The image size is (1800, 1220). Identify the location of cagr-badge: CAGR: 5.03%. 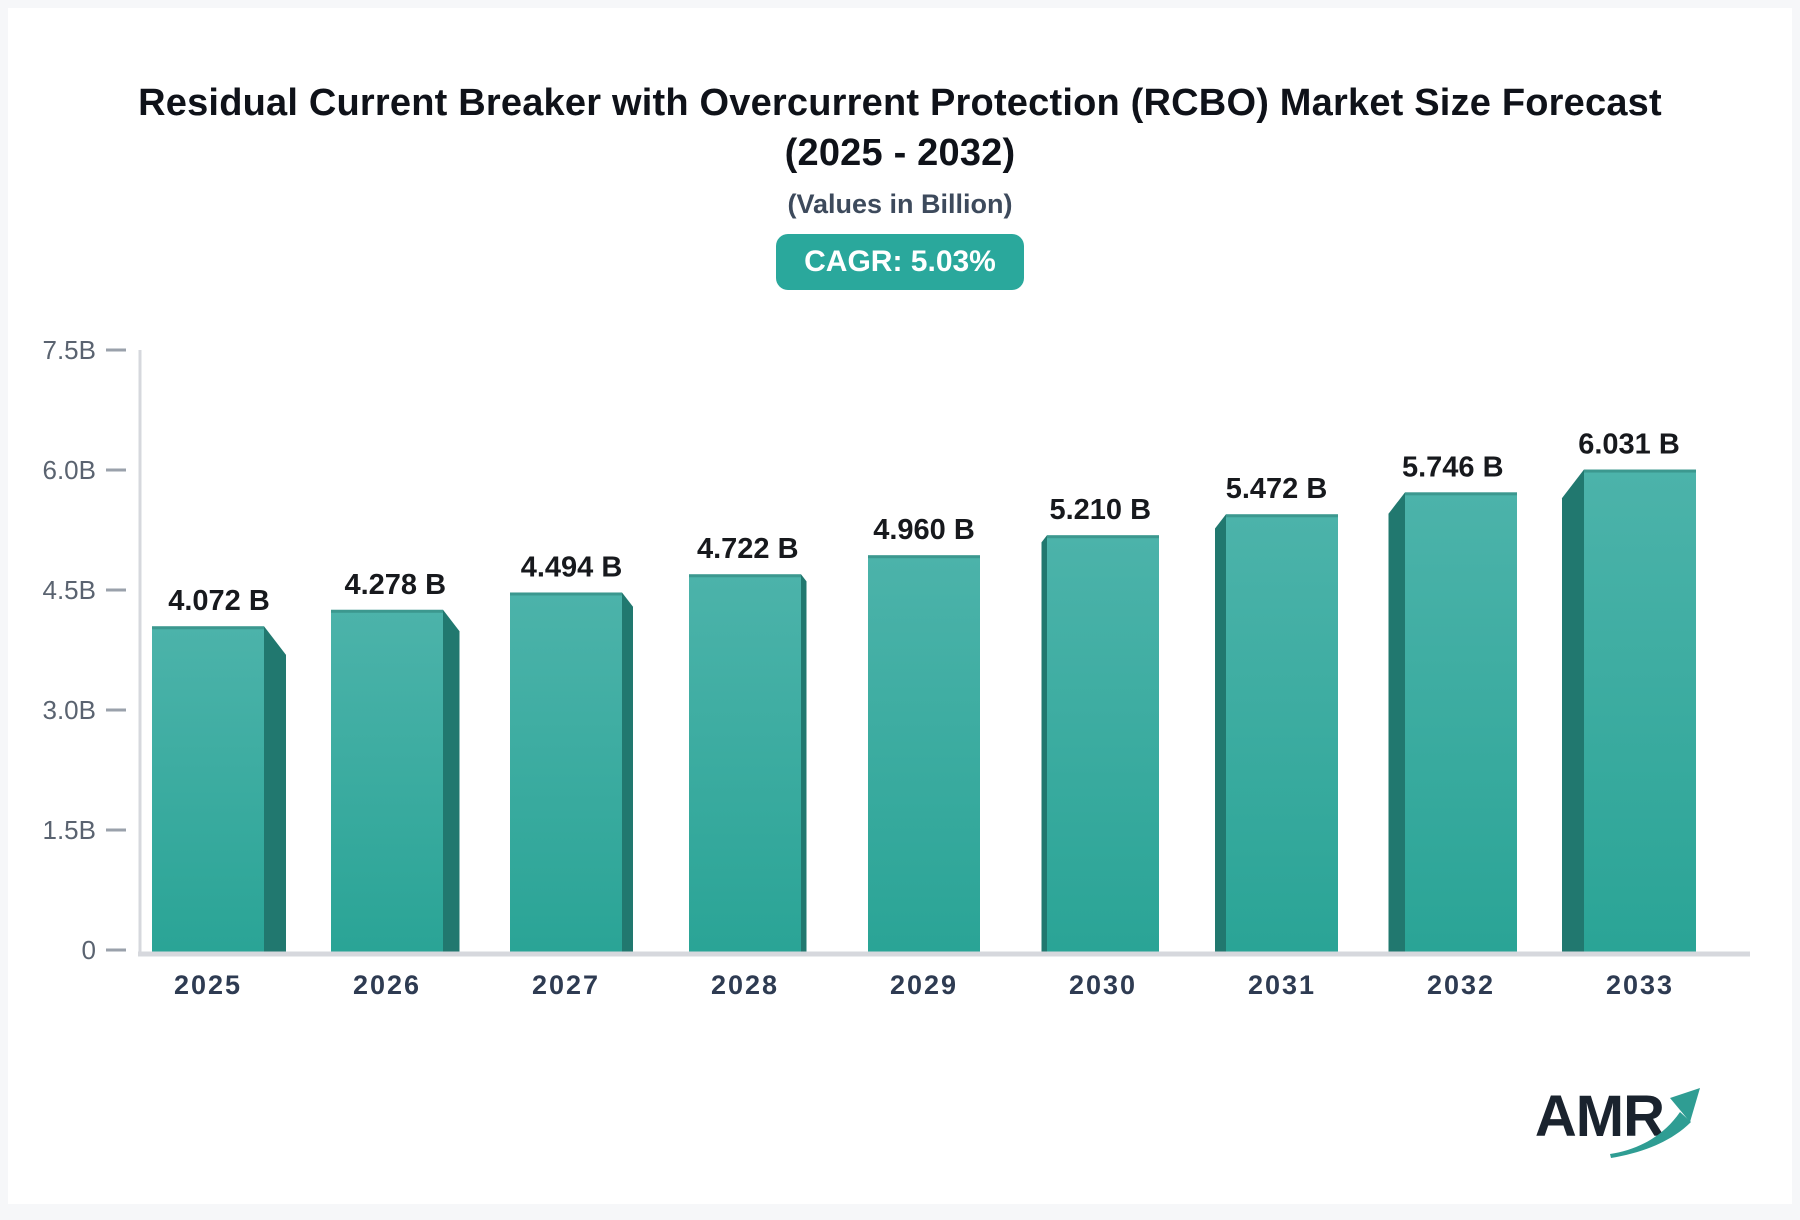
(900, 262).